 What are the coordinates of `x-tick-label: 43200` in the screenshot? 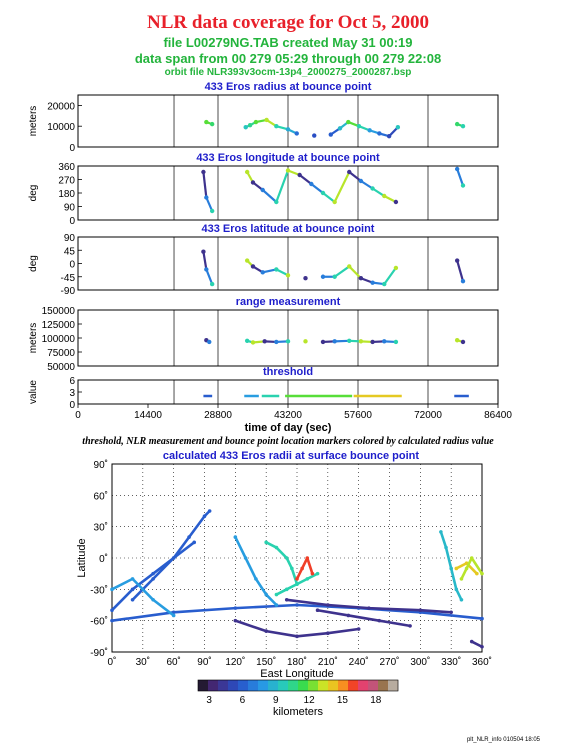 It's located at (288, 415).